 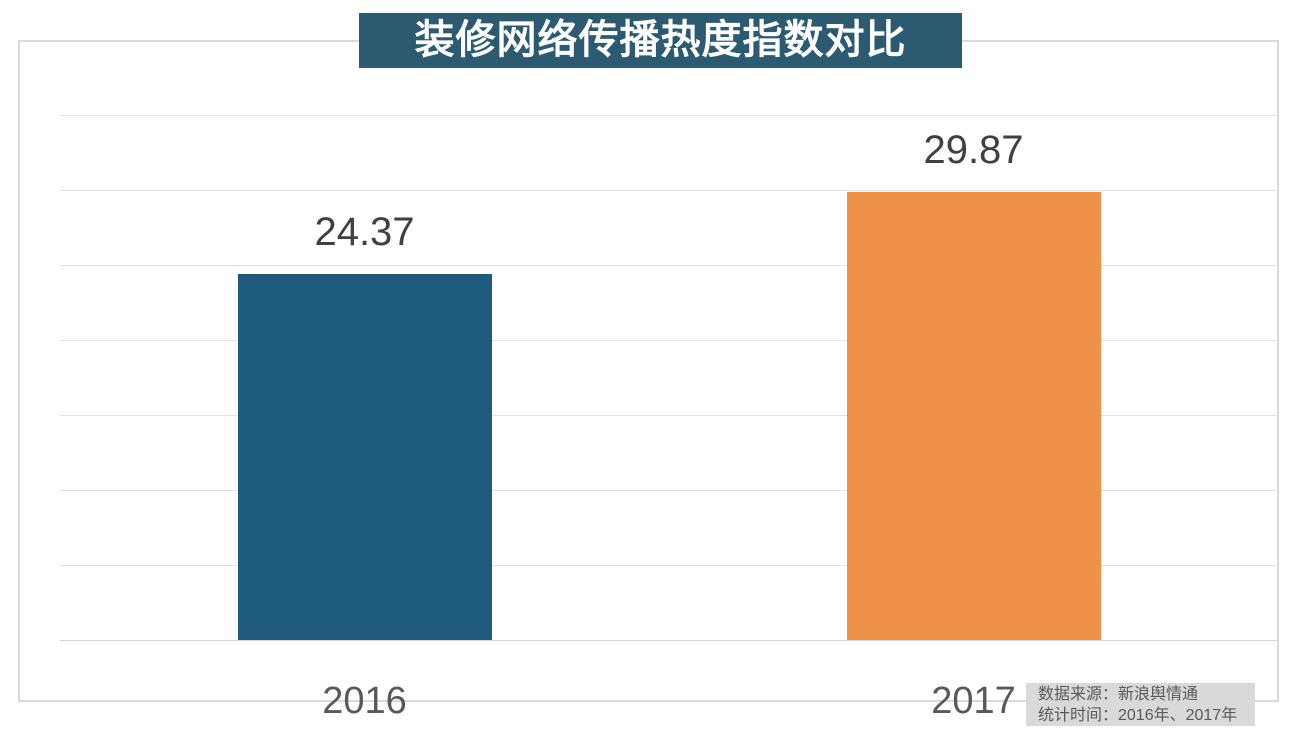 I want to click on value-label-2016: 24.37, so click(x=364, y=232).